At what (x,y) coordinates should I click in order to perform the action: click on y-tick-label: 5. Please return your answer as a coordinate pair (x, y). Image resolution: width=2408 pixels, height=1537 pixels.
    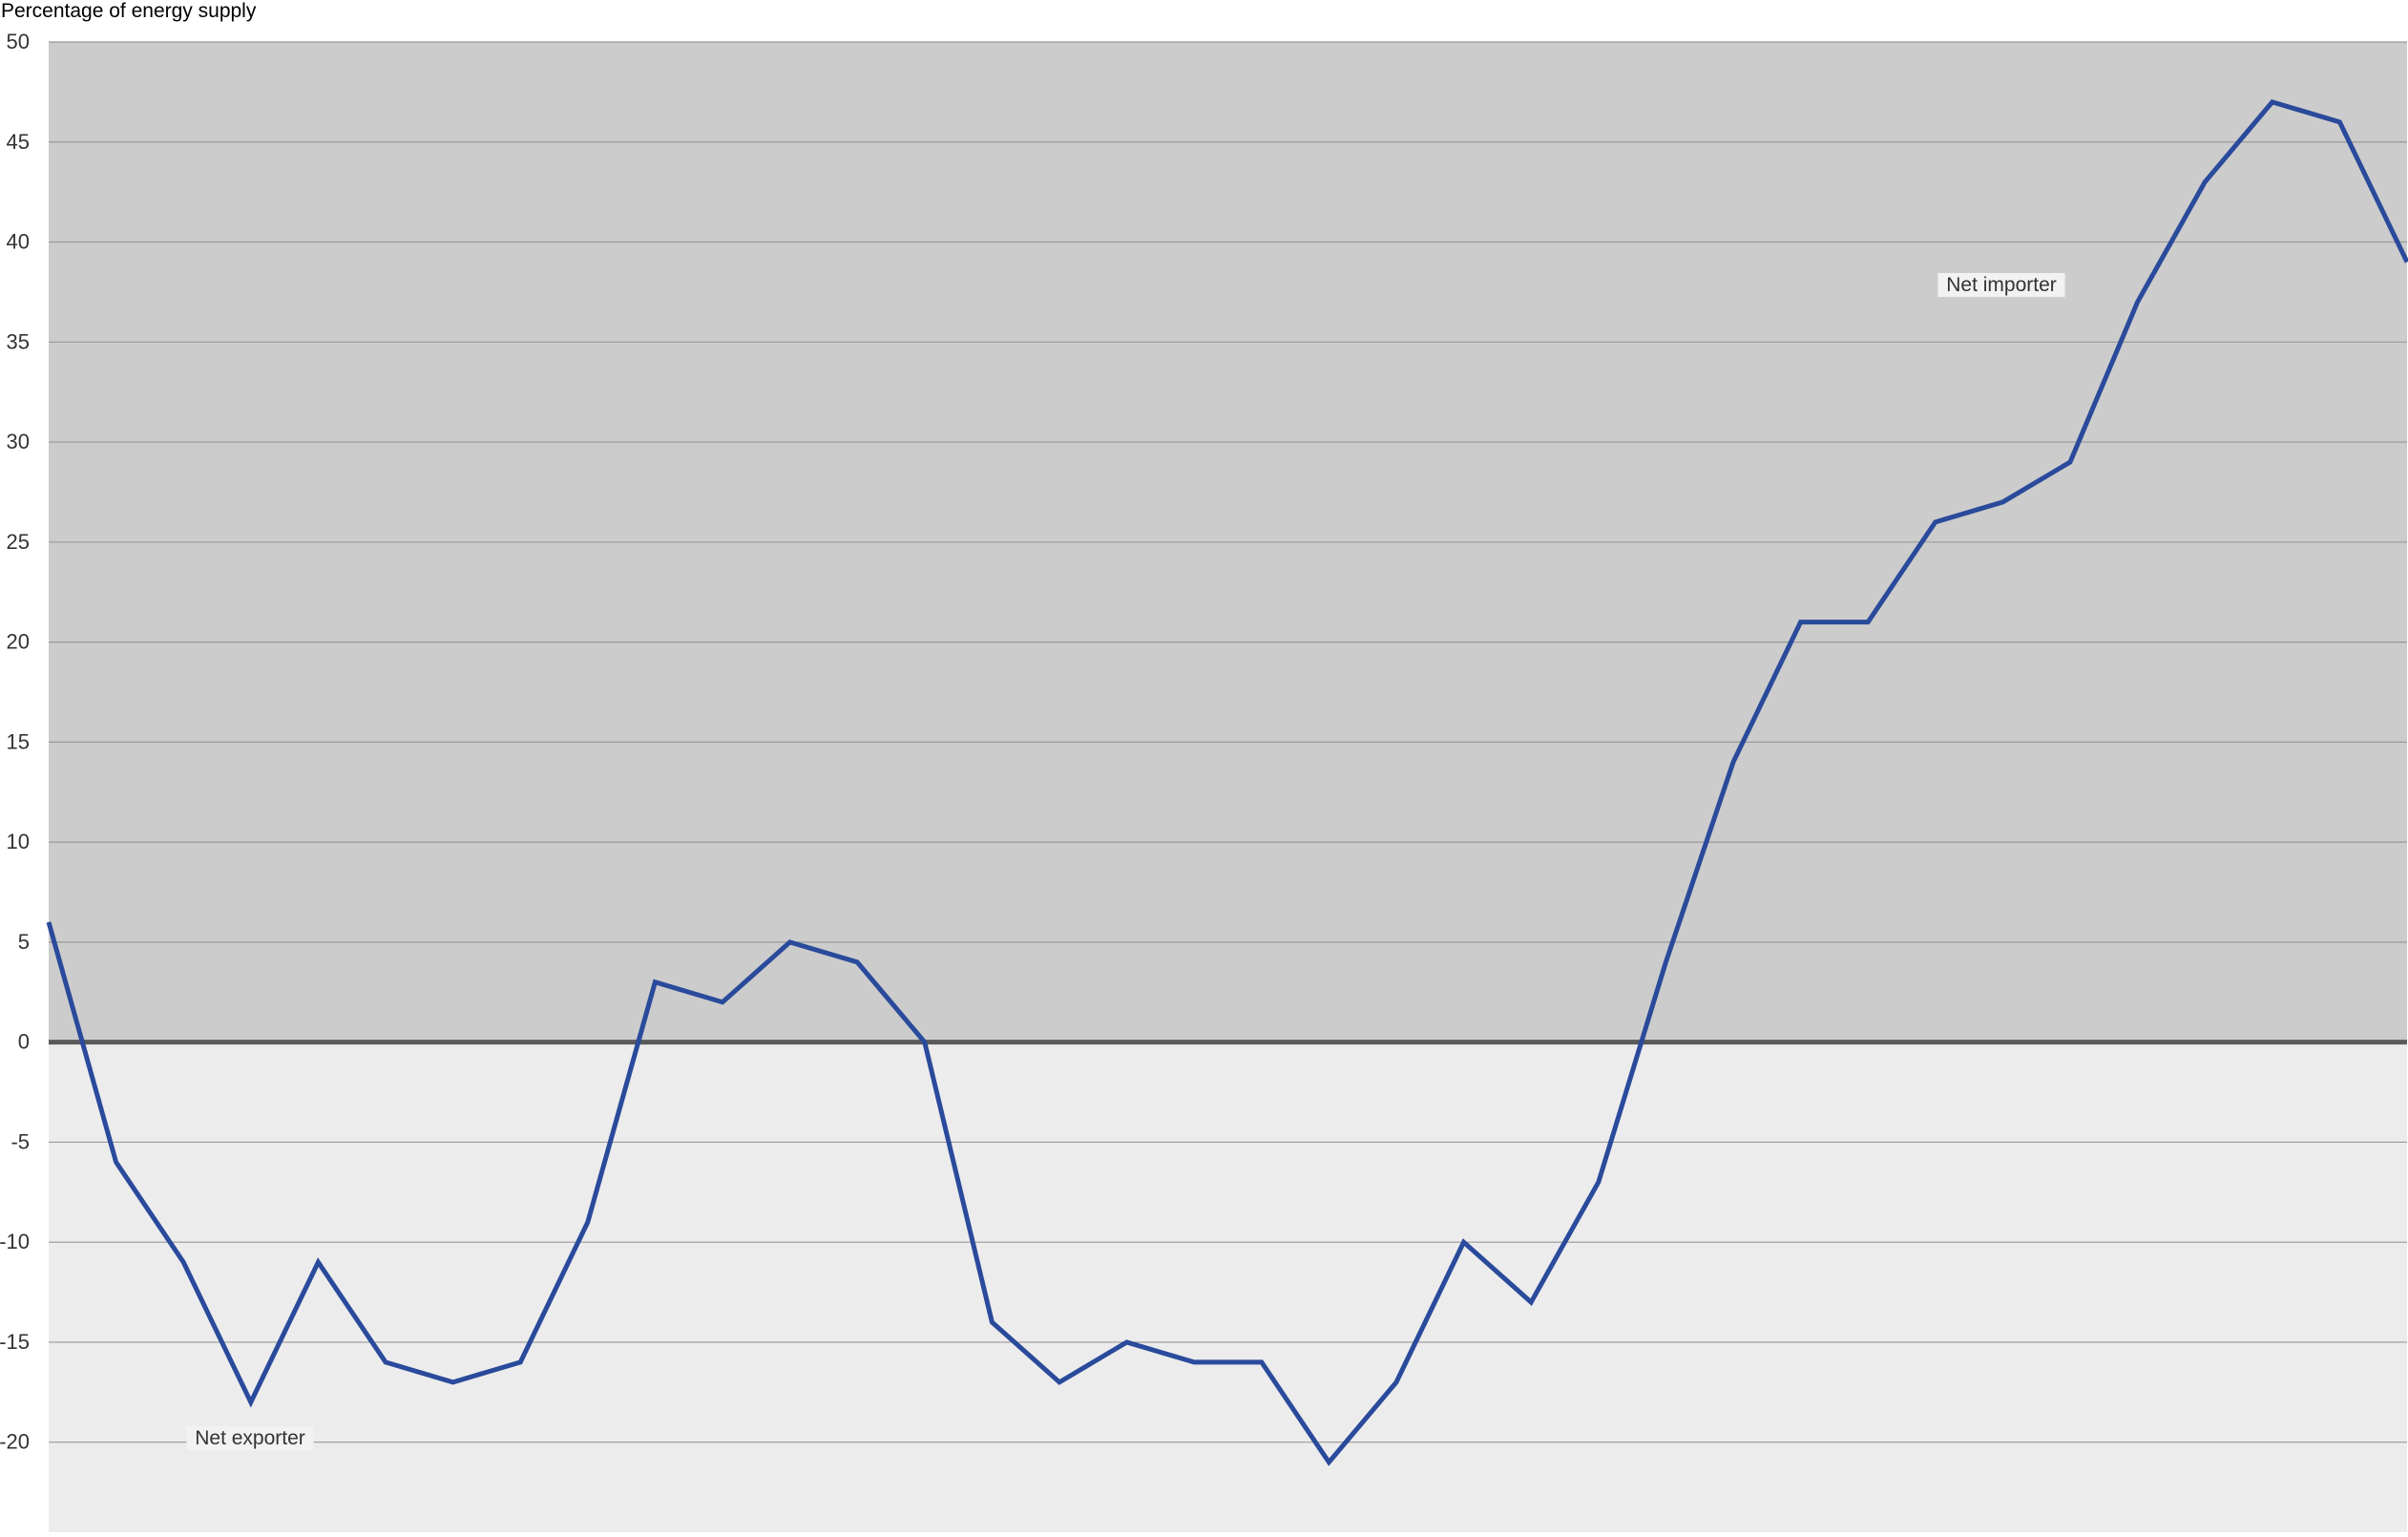
    Looking at the image, I should click on (24, 942).